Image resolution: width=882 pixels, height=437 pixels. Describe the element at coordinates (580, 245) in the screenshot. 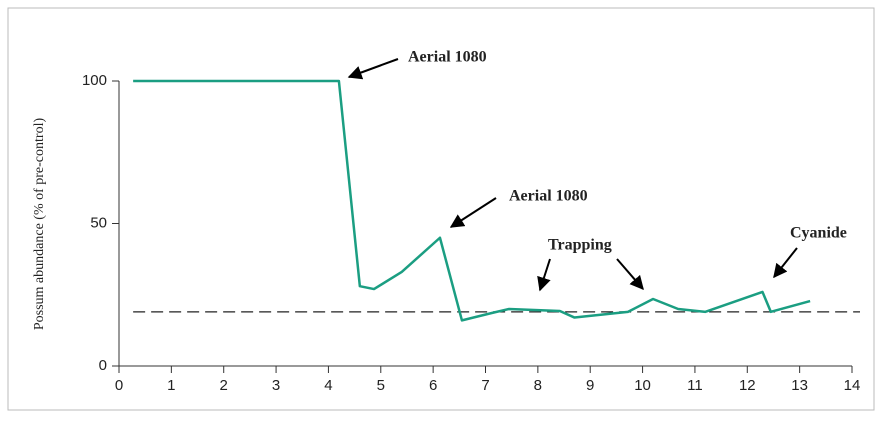

I see `annotation: Trapping` at that location.